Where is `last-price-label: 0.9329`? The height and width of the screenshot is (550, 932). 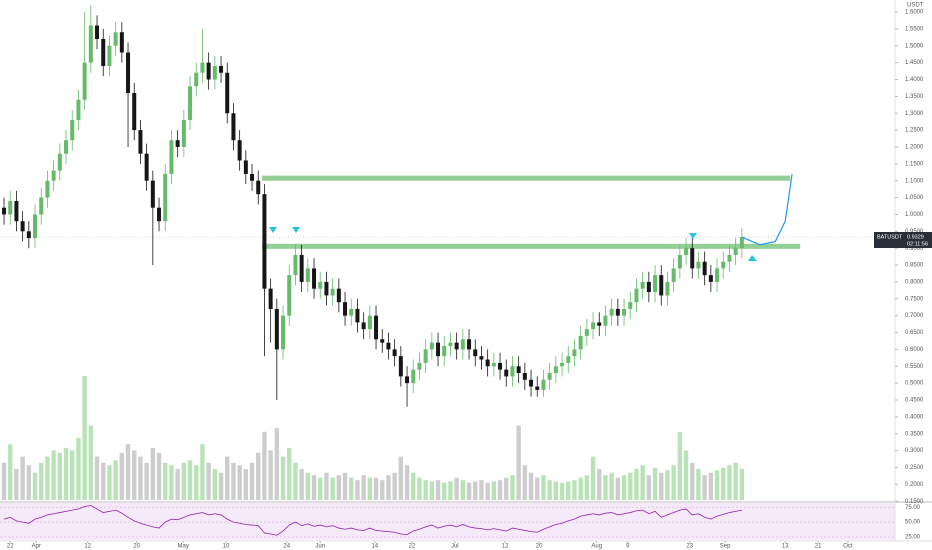
last-price-label: 0.9329 is located at coordinates (915, 237).